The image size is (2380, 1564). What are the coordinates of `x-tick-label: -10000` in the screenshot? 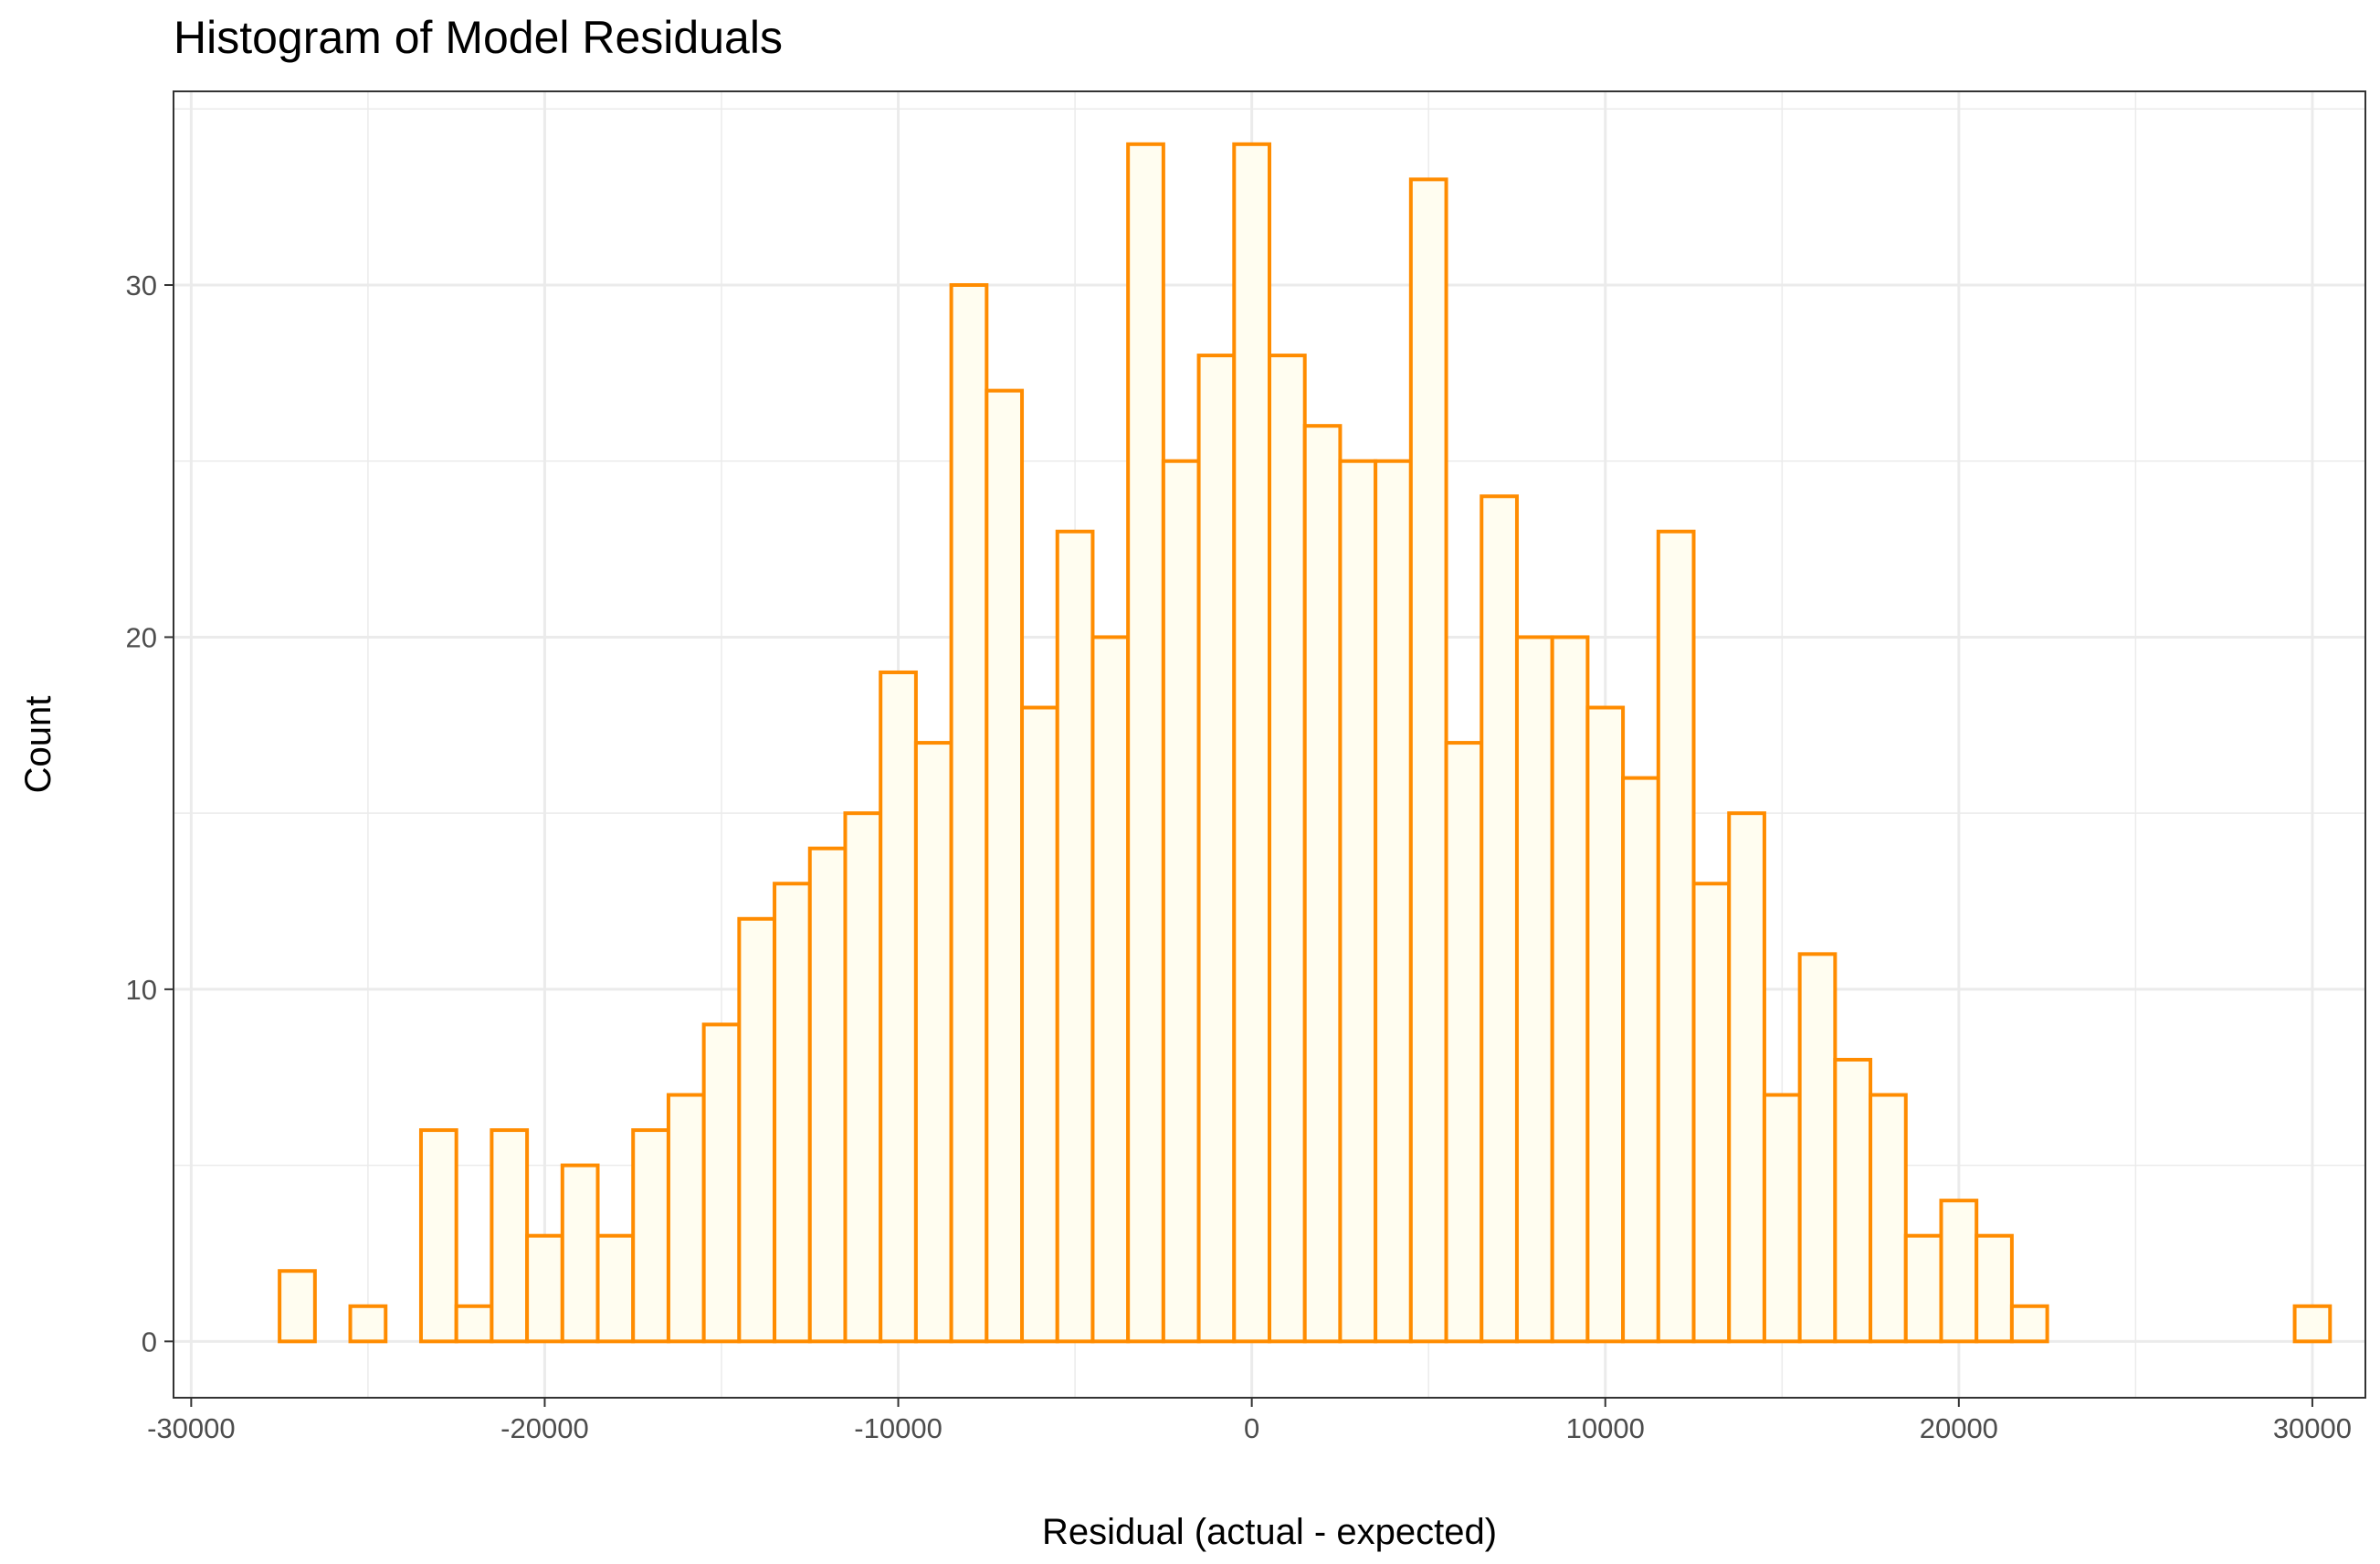 It's located at (899, 1428).